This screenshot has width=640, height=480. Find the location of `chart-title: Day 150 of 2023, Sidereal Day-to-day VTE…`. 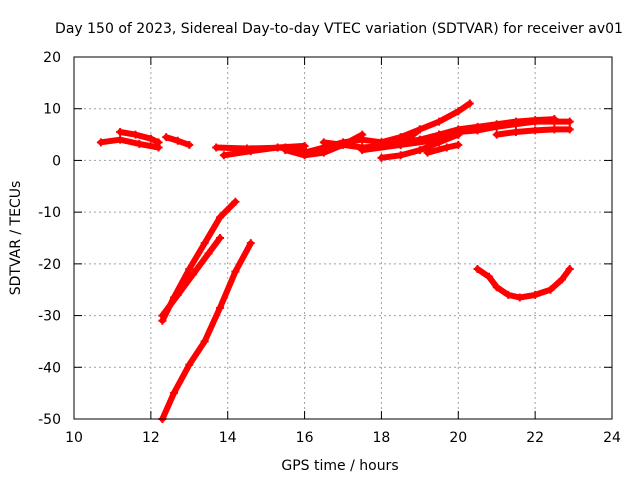

chart-title: Day 150 of 2023, Sidereal Day-to-day VTE… is located at coordinates (339, 29).